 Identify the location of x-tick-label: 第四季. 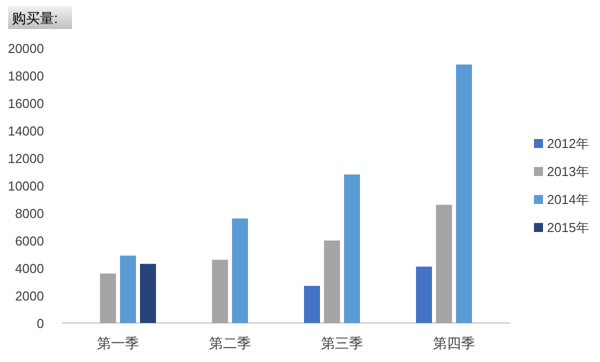
(454, 343).